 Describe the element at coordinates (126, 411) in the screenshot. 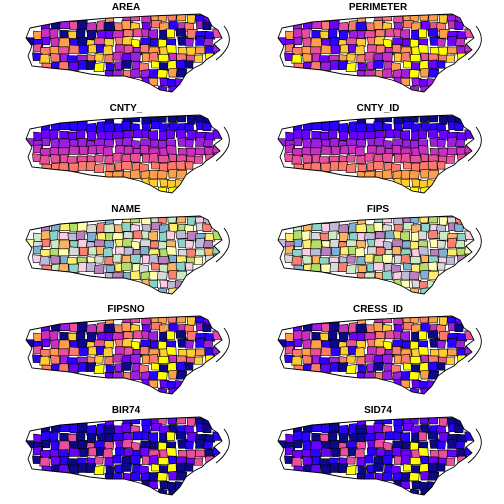

I see `panel-title: BIR74` at that location.